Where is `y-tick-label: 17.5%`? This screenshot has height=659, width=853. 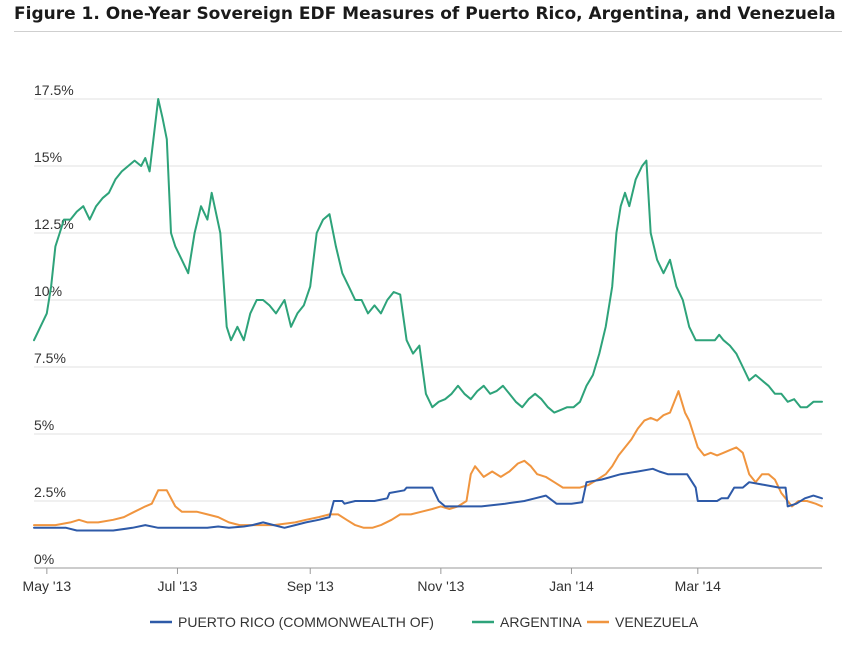
y-tick-label: 17.5% is located at coordinates (54, 90).